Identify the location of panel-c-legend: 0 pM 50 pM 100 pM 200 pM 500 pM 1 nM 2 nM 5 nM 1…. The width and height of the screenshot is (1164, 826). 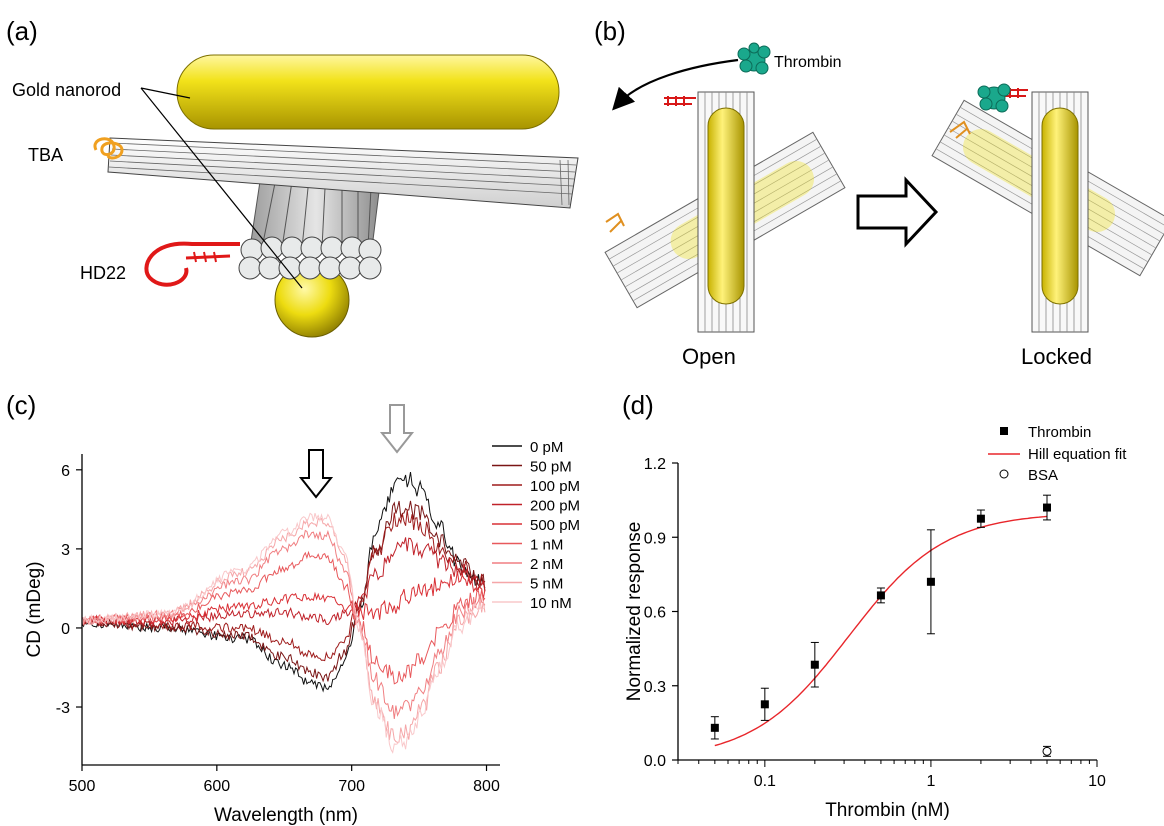
(536, 525).